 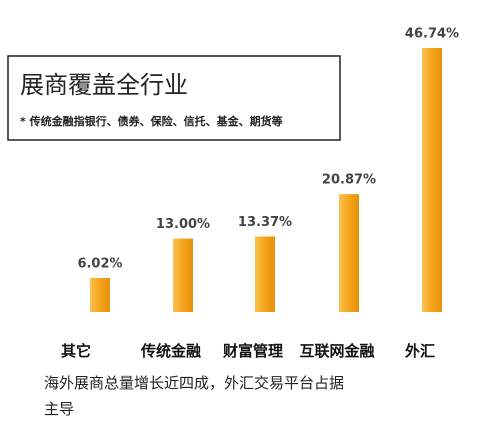 I want to click on value-label: 46.74%, so click(x=432, y=34).